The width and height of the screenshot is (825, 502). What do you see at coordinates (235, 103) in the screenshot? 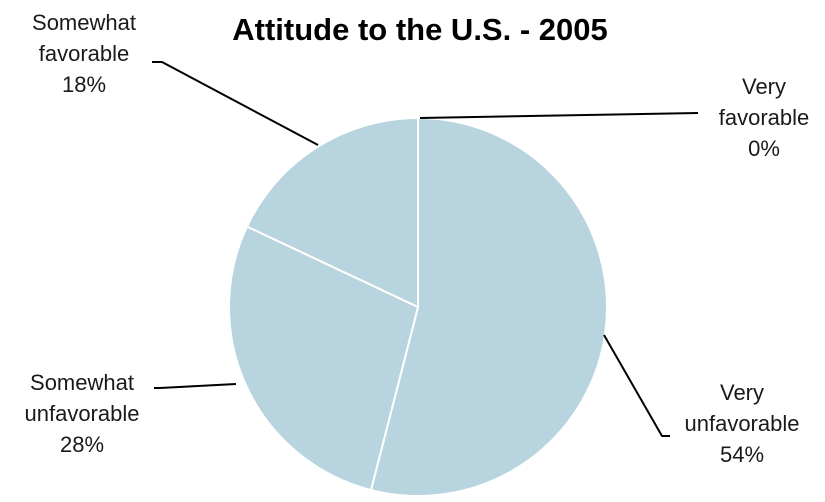
I see `leader-line-somewhat-favorable` at bounding box center [235, 103].